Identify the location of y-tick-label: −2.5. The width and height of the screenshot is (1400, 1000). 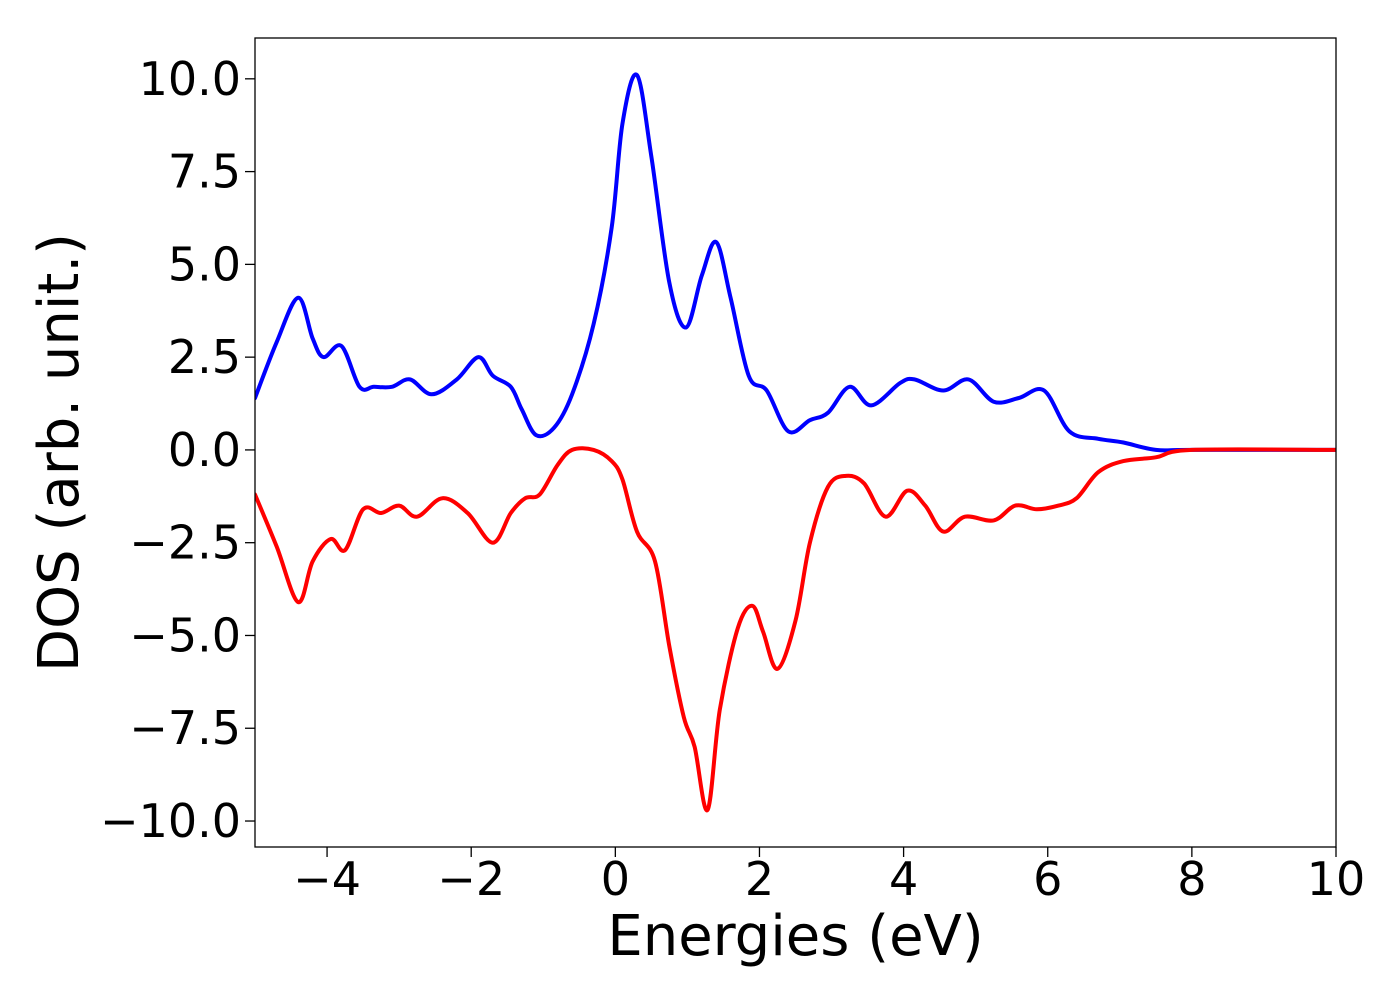
(185, 543).